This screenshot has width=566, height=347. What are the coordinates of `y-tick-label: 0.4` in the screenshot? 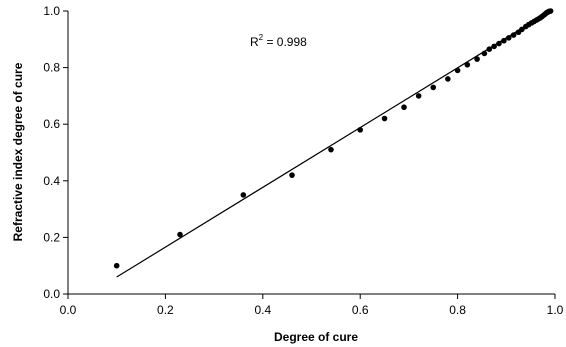 It's located at (51, 181).